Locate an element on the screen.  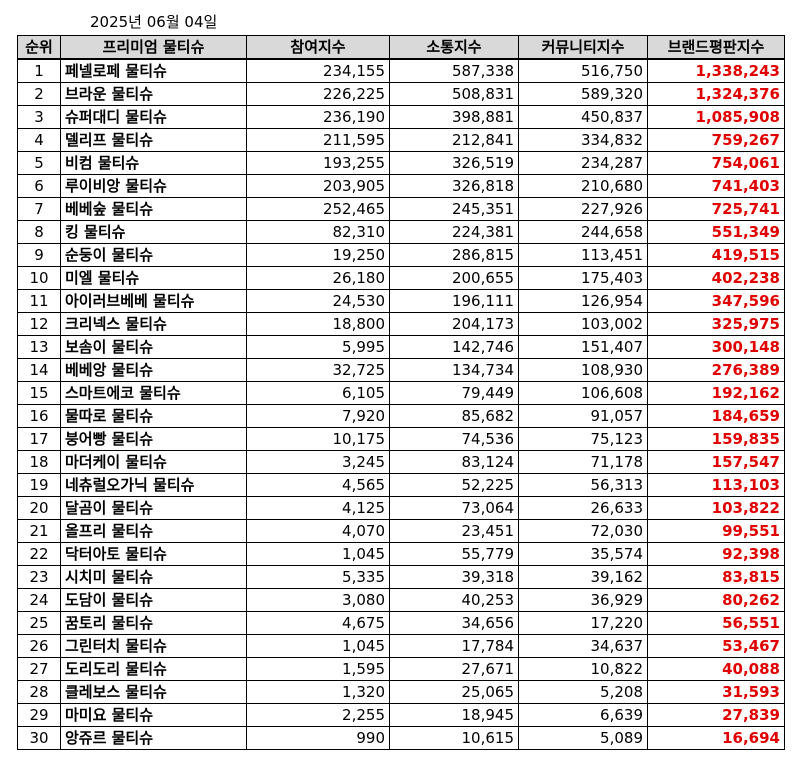
rank-cell: 20 is located at coordinates (39, 508).